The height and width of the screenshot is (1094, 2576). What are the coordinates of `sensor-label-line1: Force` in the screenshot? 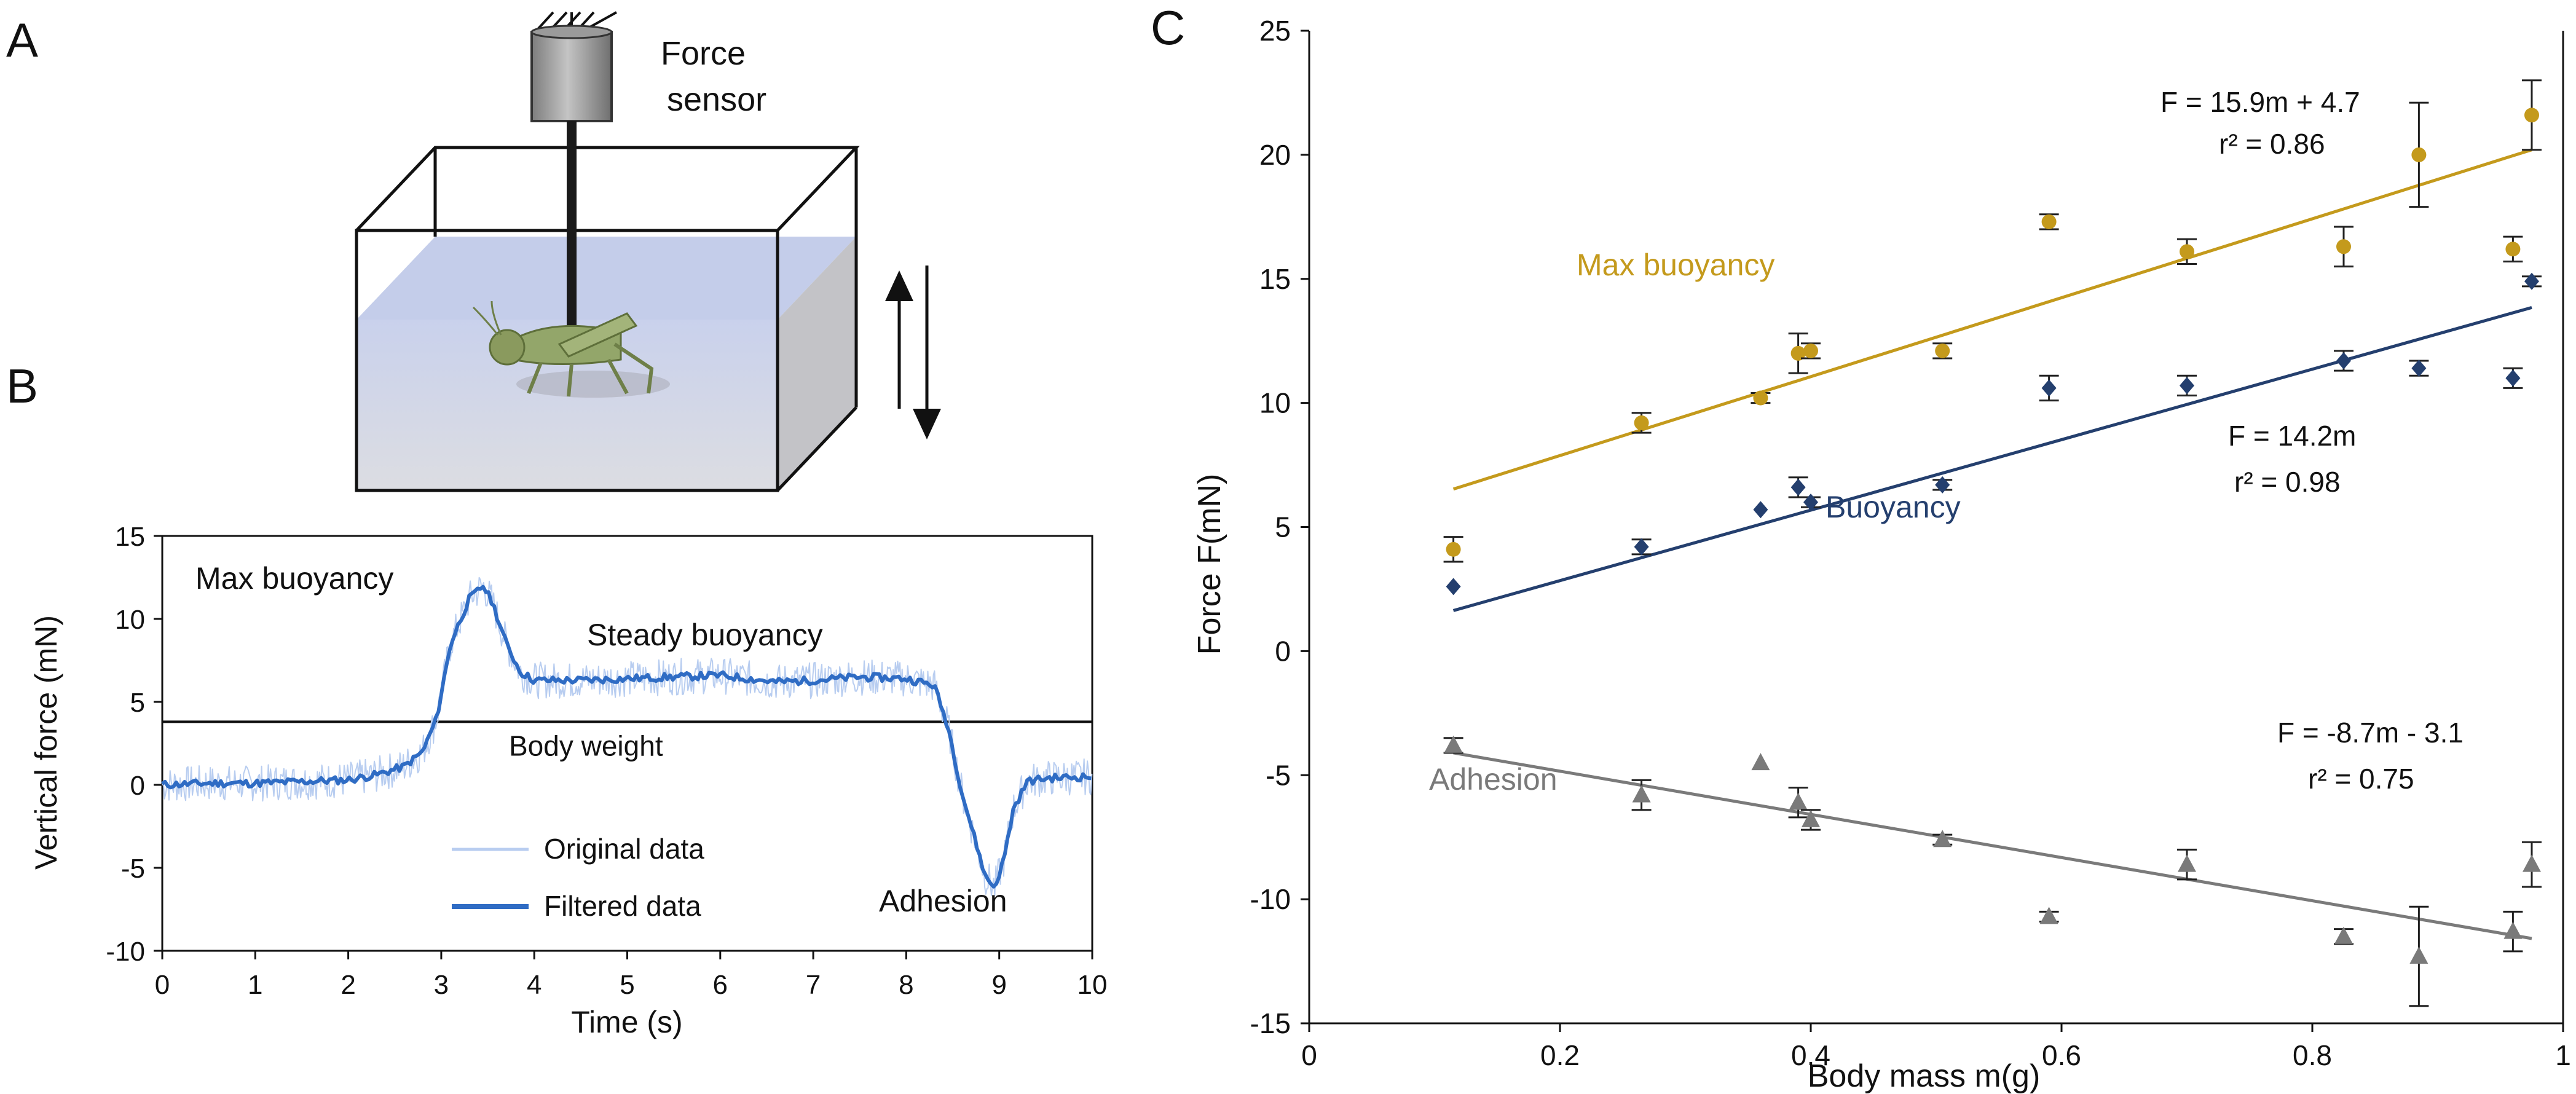 It's located at (703, 53).